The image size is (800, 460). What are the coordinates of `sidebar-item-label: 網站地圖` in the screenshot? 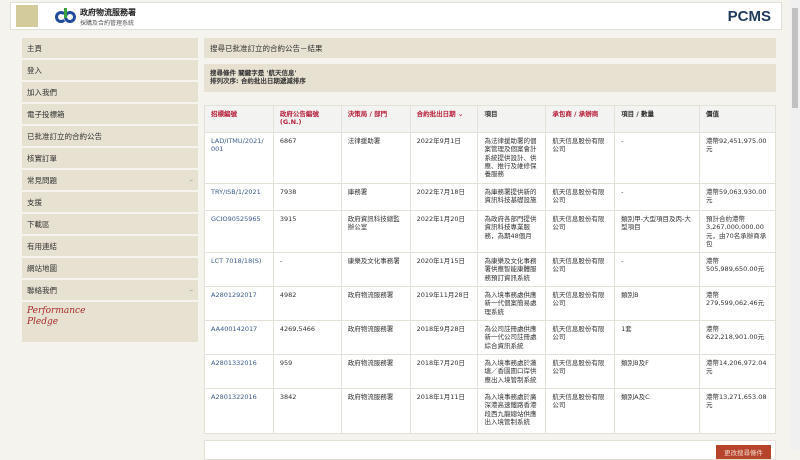 It's located at (42, 268).